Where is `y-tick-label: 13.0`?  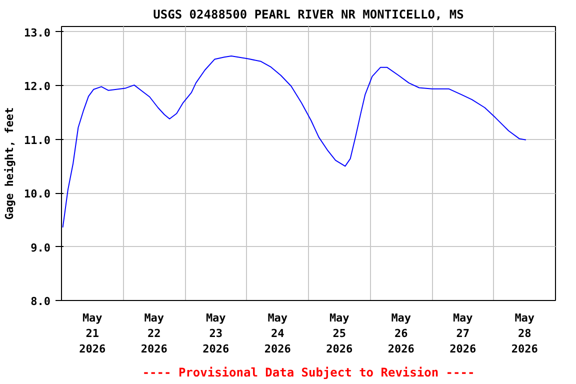
y-tick-label: 13.0 is located at coordinates (37, 33).